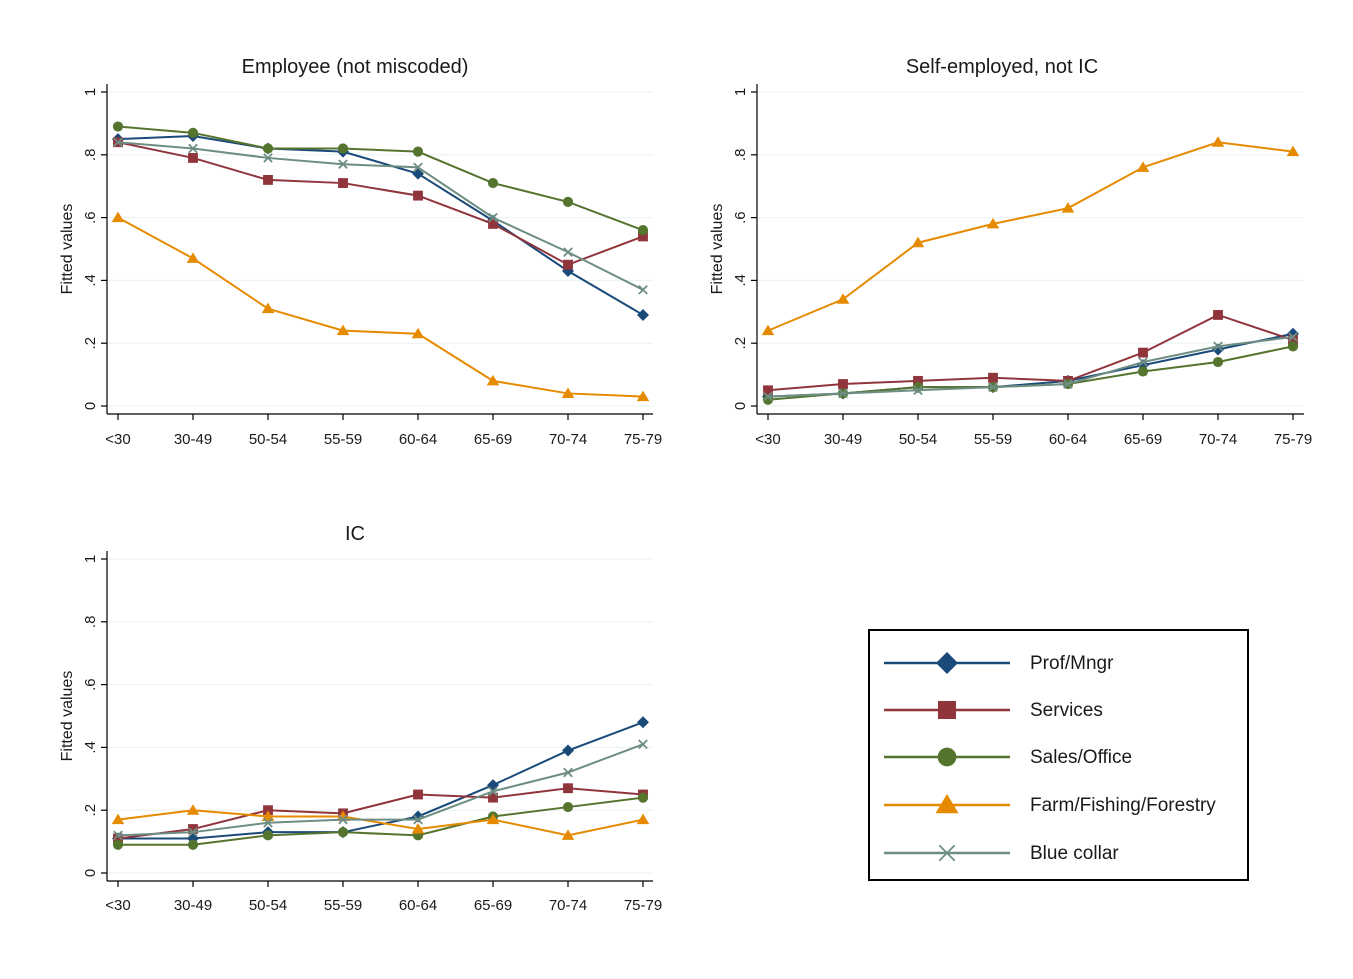 The image size is (1353, 979). I want to click on x-tick-label: 65-69, so click(1143, 439).